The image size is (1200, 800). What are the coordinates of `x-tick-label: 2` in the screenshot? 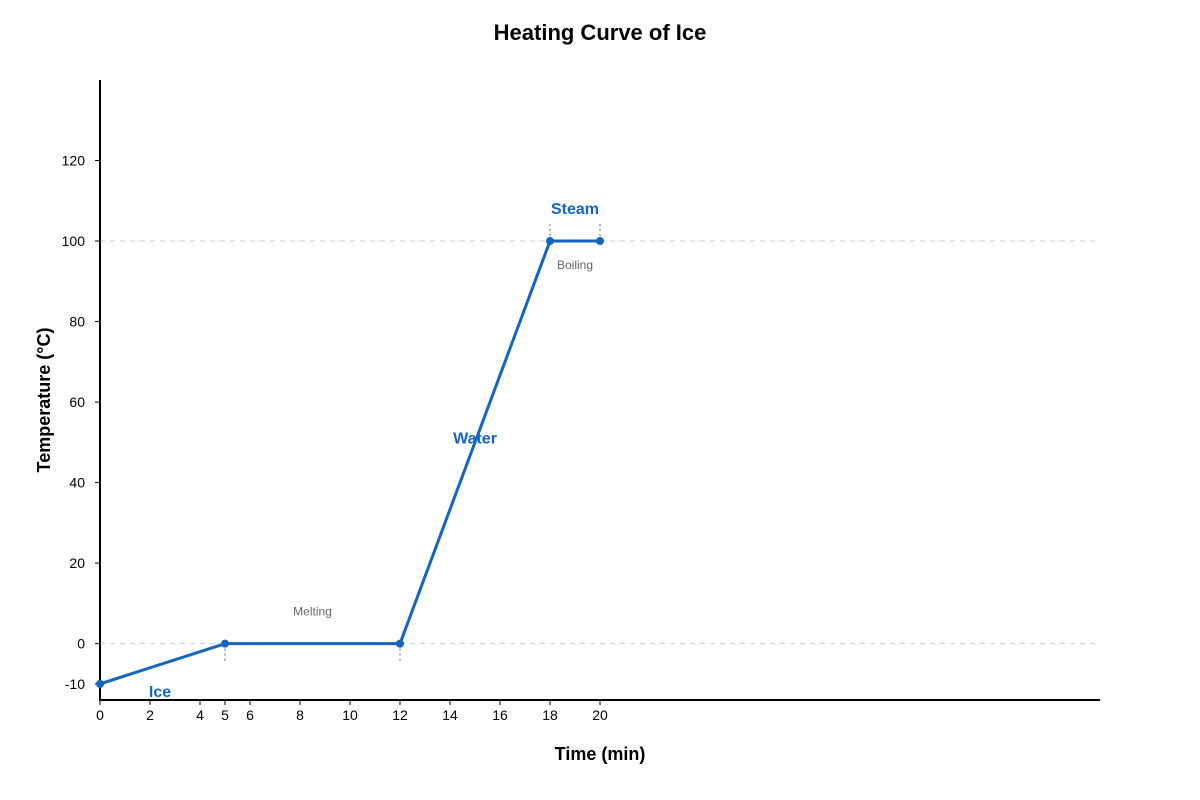 It's located at (150, 715).